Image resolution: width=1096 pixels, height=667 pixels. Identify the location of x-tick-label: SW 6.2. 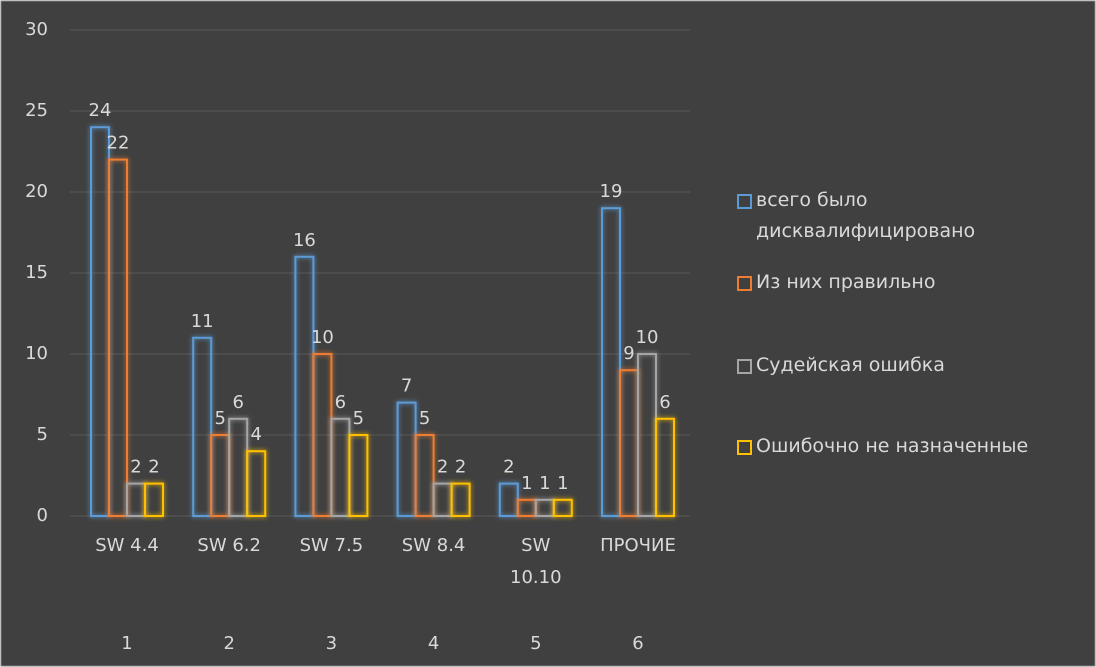
(229, 545).